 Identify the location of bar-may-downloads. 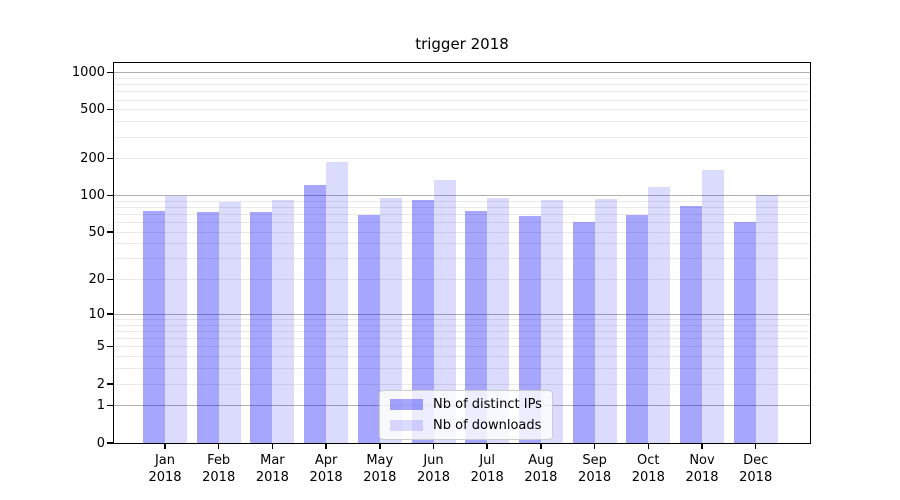
(390, 320).